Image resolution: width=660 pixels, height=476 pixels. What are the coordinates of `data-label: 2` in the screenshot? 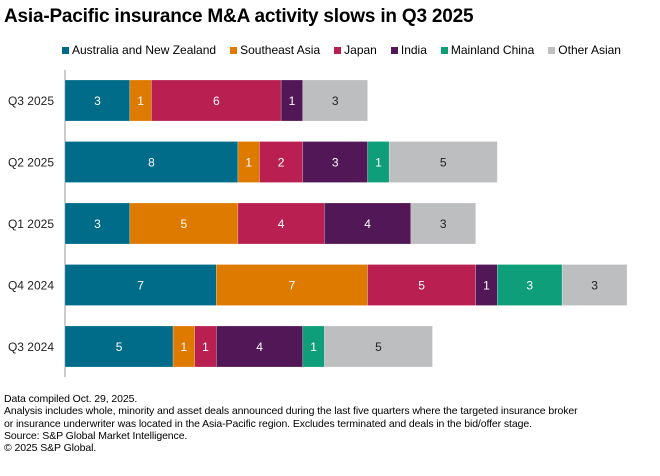 It's located at (281, 163).